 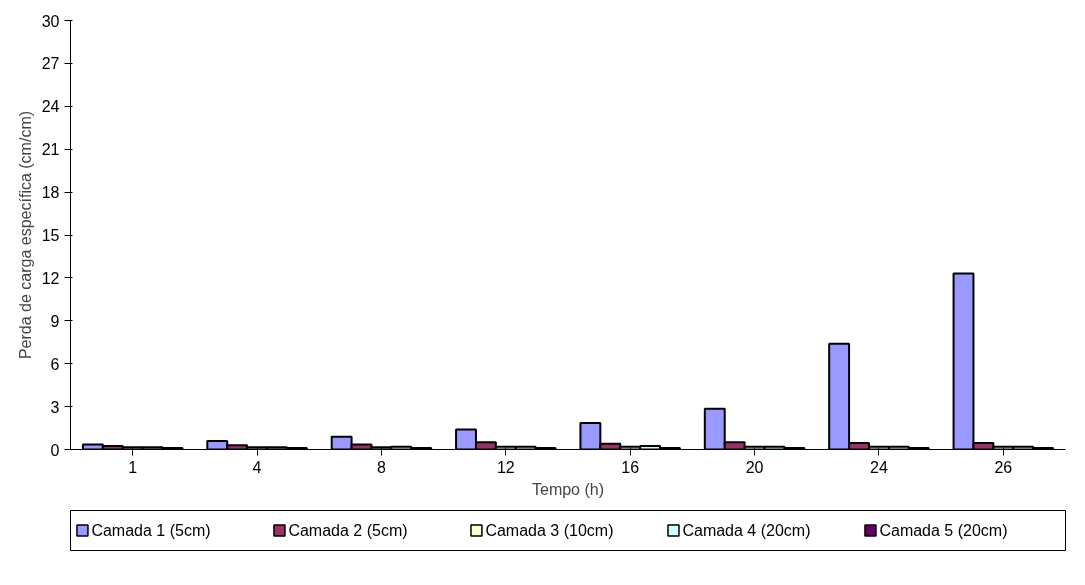 I want to click on x-tick-label: 16, so click(x=630, y=467).